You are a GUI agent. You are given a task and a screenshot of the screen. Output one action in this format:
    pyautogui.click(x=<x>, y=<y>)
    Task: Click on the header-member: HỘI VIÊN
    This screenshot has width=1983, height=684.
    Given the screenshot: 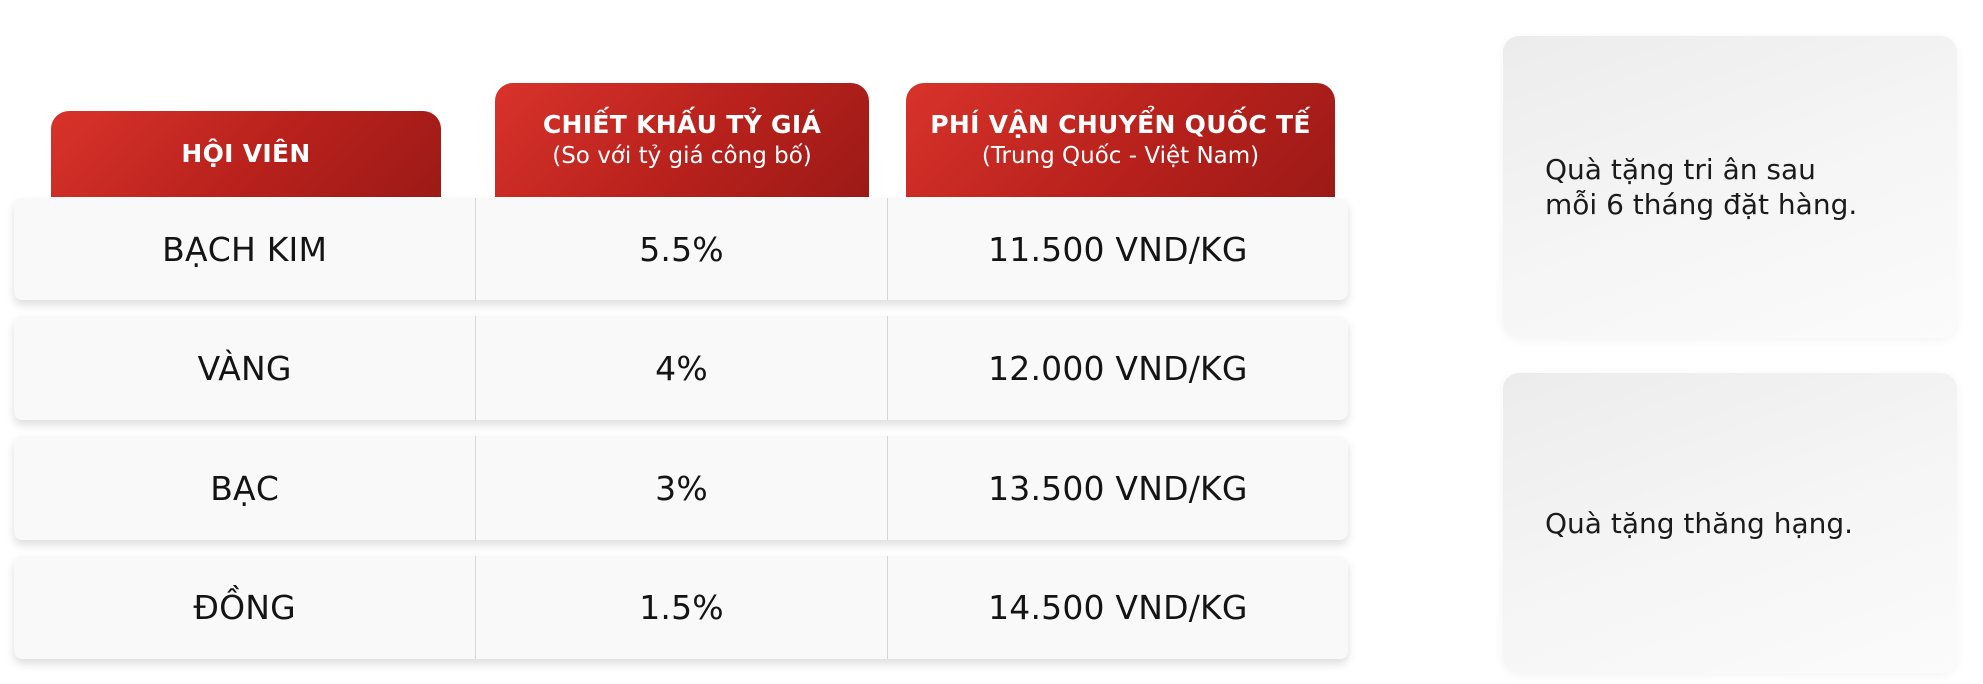 What is the action you would take?
    pyautogui.click(x=246, y=154)
    